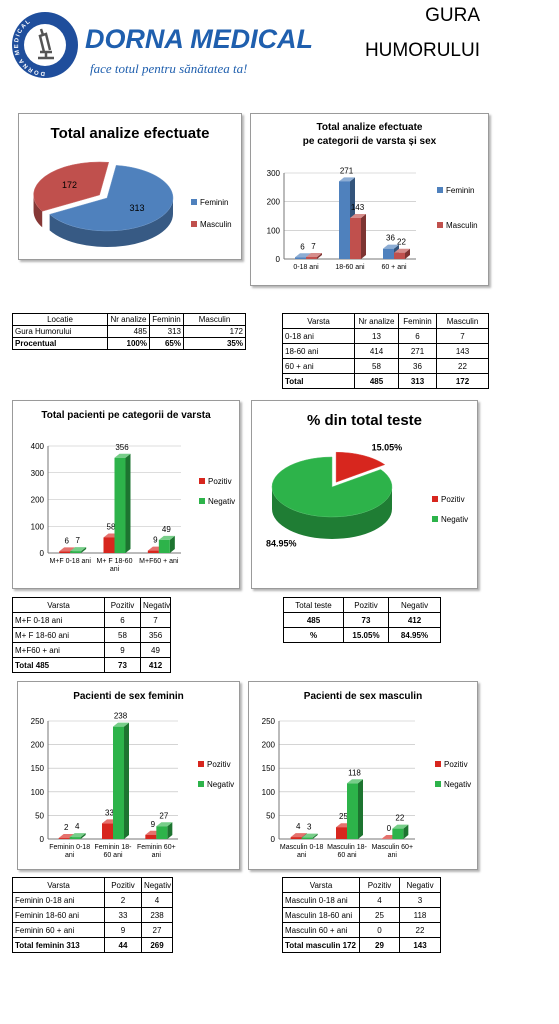 The width and height of the screenshot is (559, 1024). What do you see at coordinates (417, 381) in the screenshot?
I see `table-cell: 313` at bounding box center [417, 381].